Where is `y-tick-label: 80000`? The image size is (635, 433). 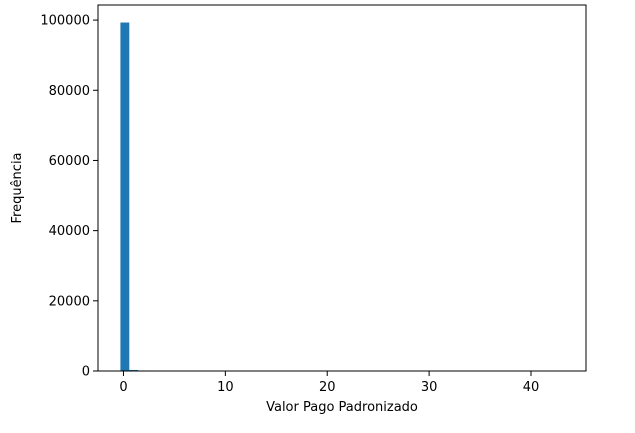
y-tick-label: 80000 is located at coordinates (69, 91).